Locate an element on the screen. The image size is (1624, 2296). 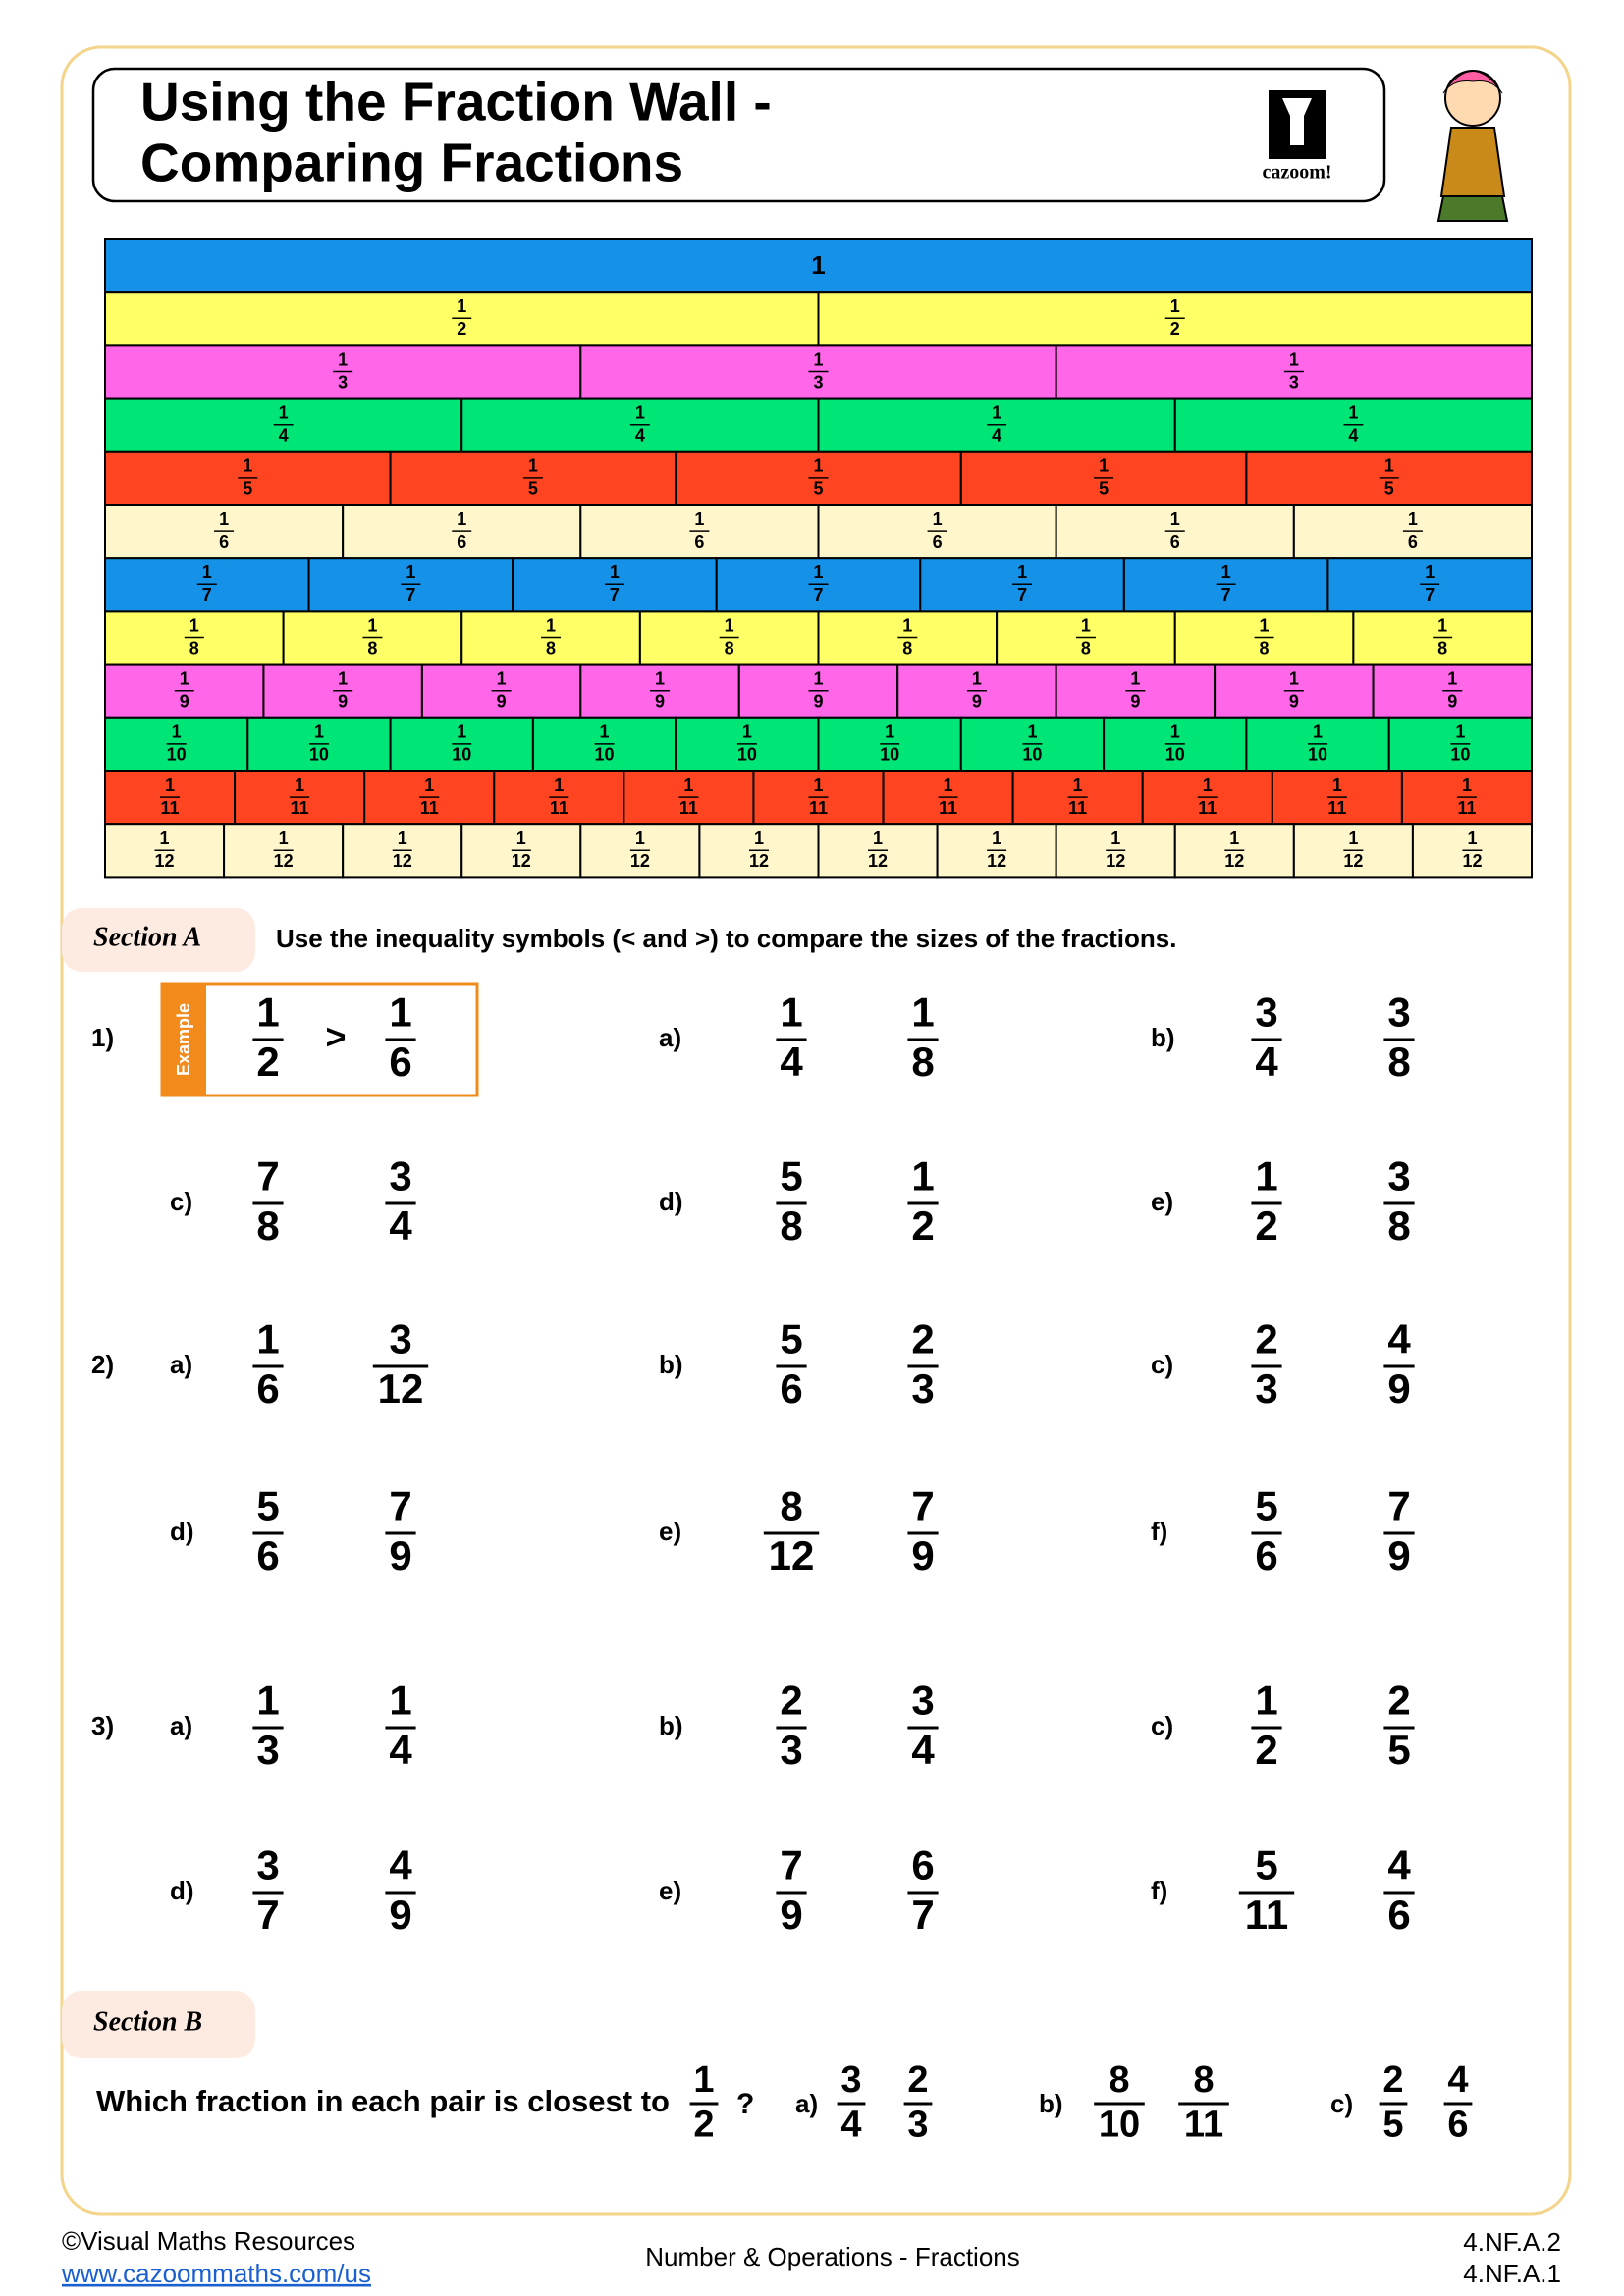
logo-text: cazoom! is located at coordinates (1296, 173).